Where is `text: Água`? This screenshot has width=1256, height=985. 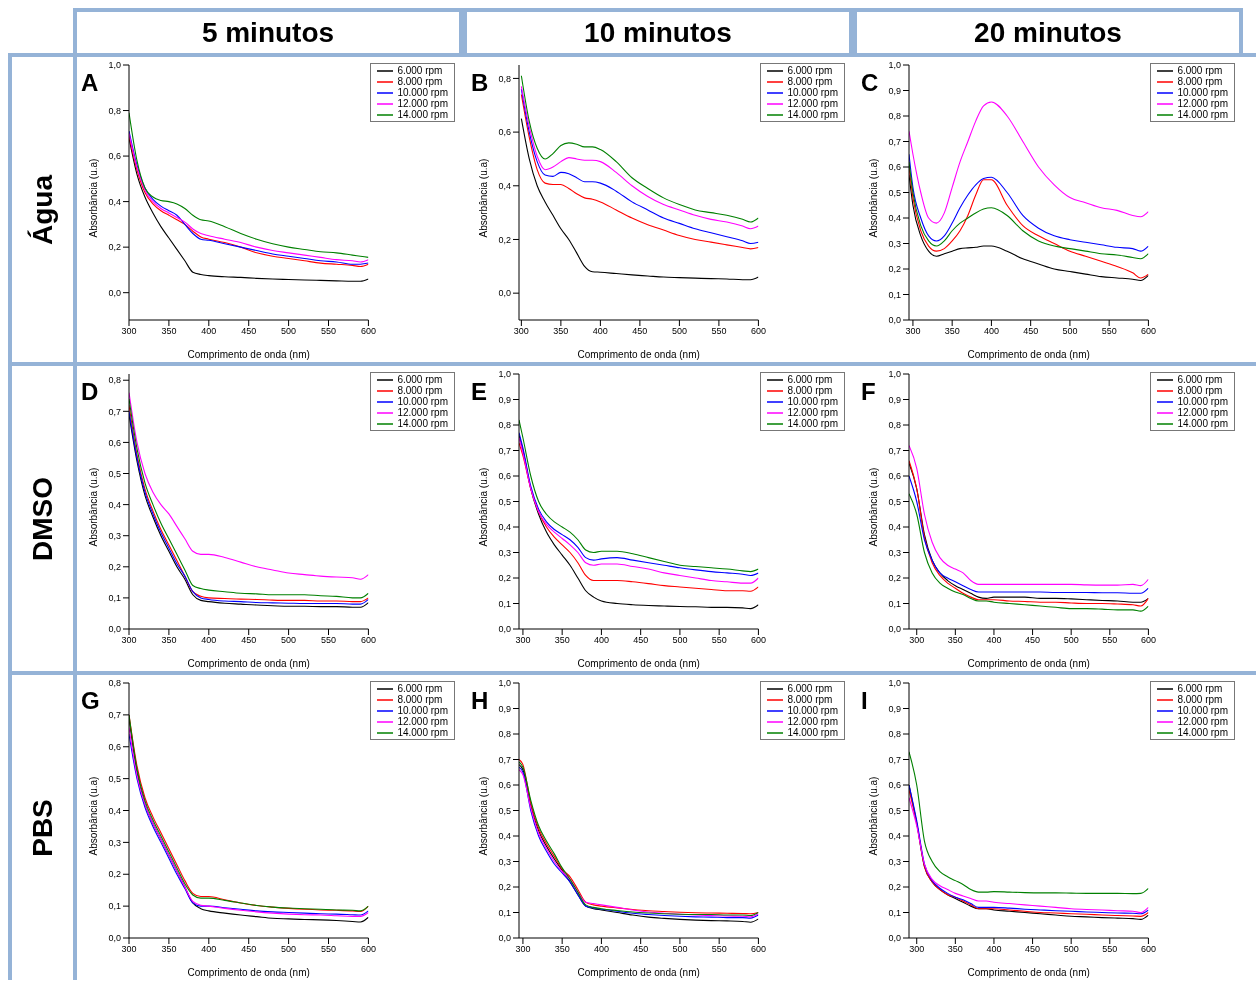
text: Água is located at coordinates (42, 209).